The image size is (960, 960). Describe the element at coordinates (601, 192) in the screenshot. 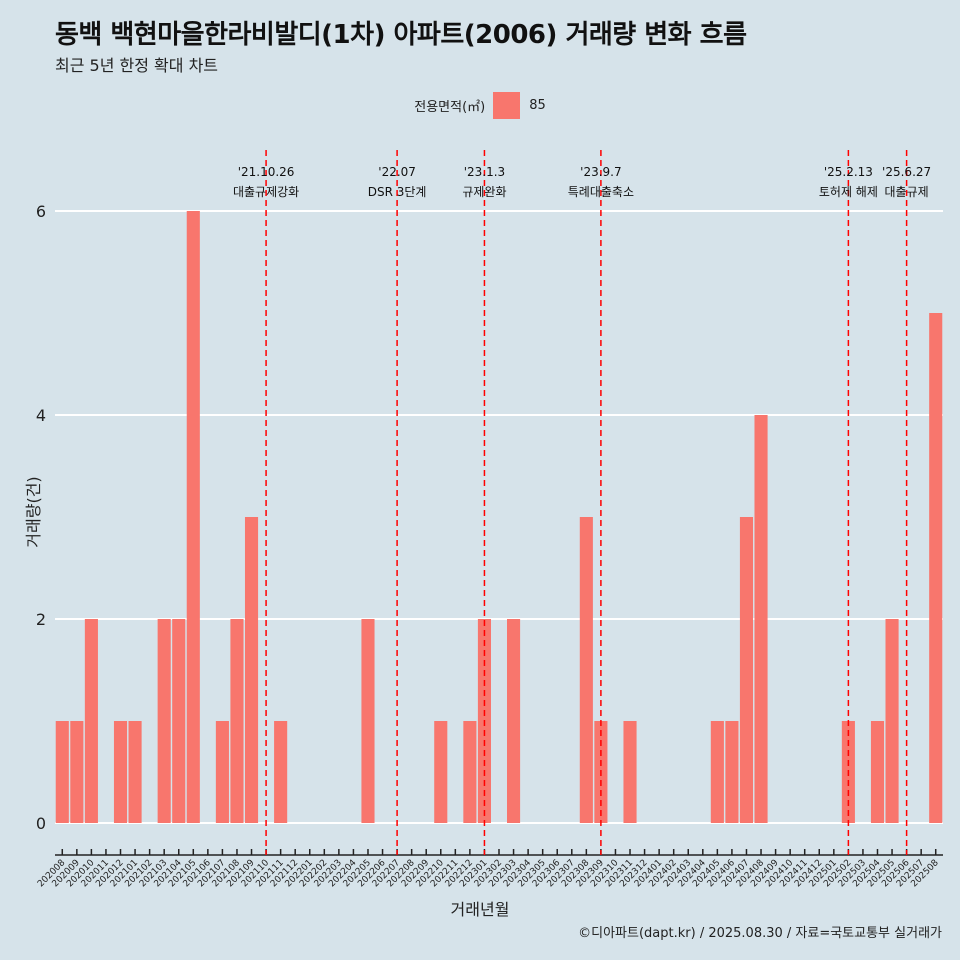

I see `event-name-label: 특례대출축소` at that location.